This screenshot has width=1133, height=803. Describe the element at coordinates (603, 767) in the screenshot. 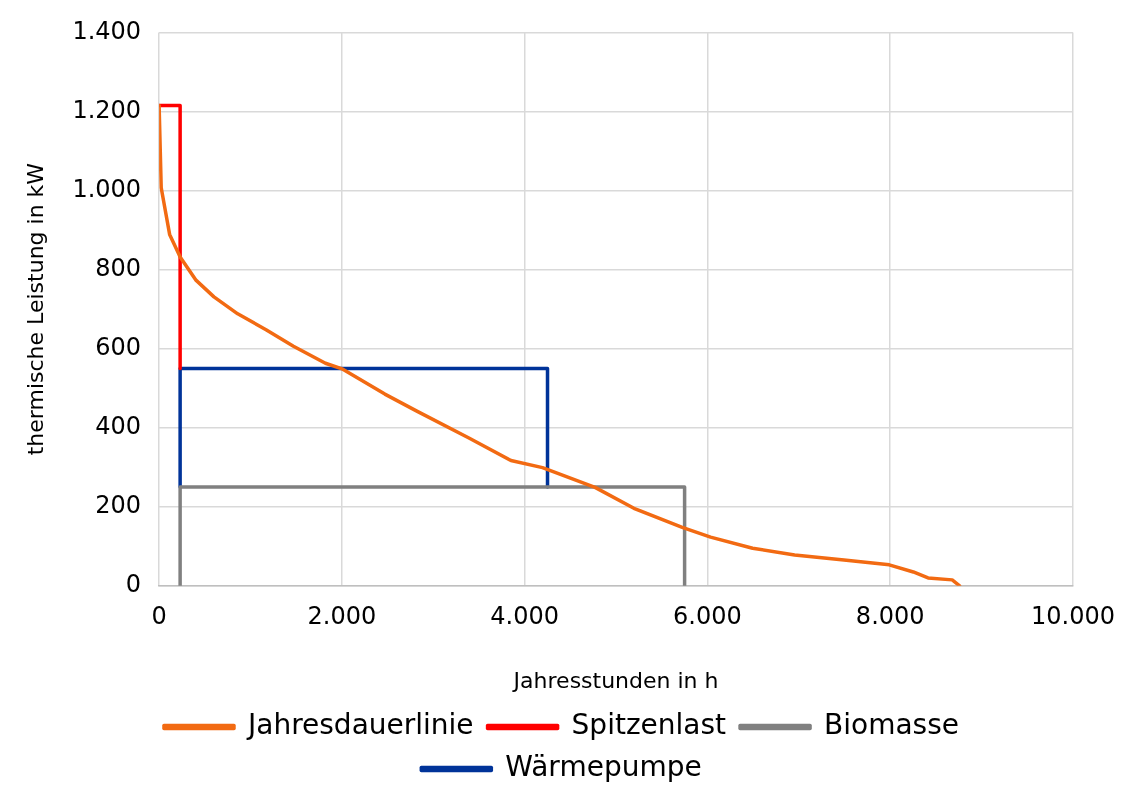

I see `legend-label: Wärmepumpe` at that location.